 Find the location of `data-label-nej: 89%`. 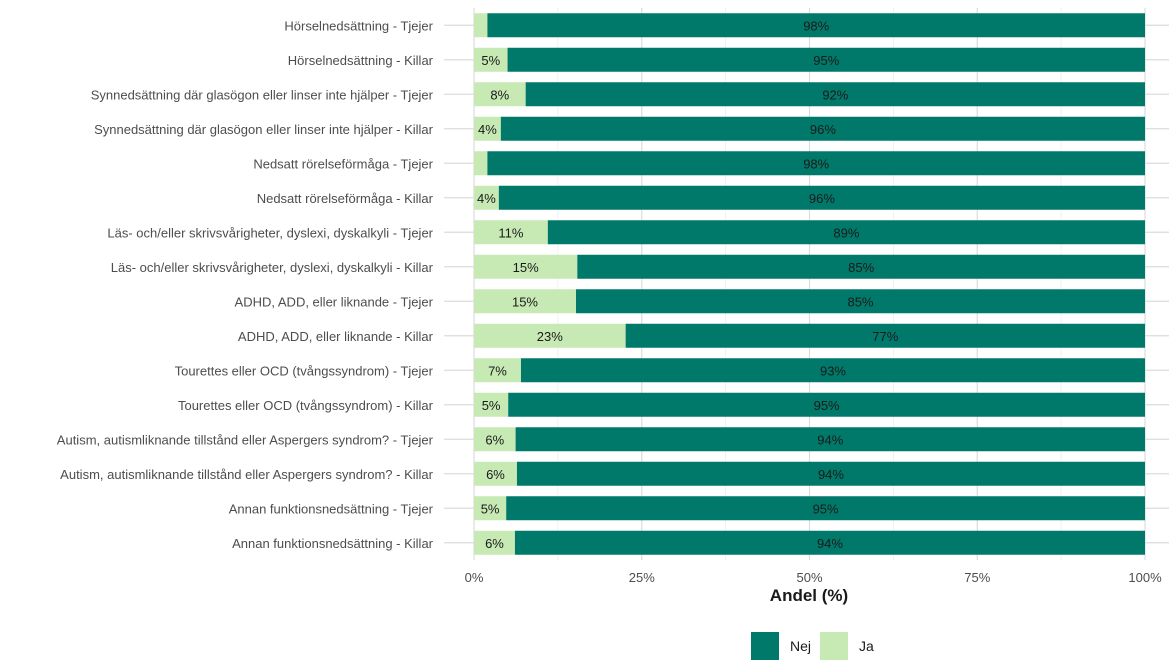

data-label-nej: 89% is located at coordinates (846, 232).